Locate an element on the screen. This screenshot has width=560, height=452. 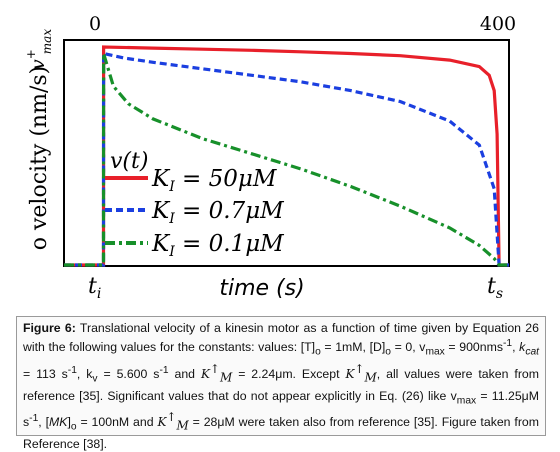
caption-p15: = 100nM and is located at coordinates (117, 422).